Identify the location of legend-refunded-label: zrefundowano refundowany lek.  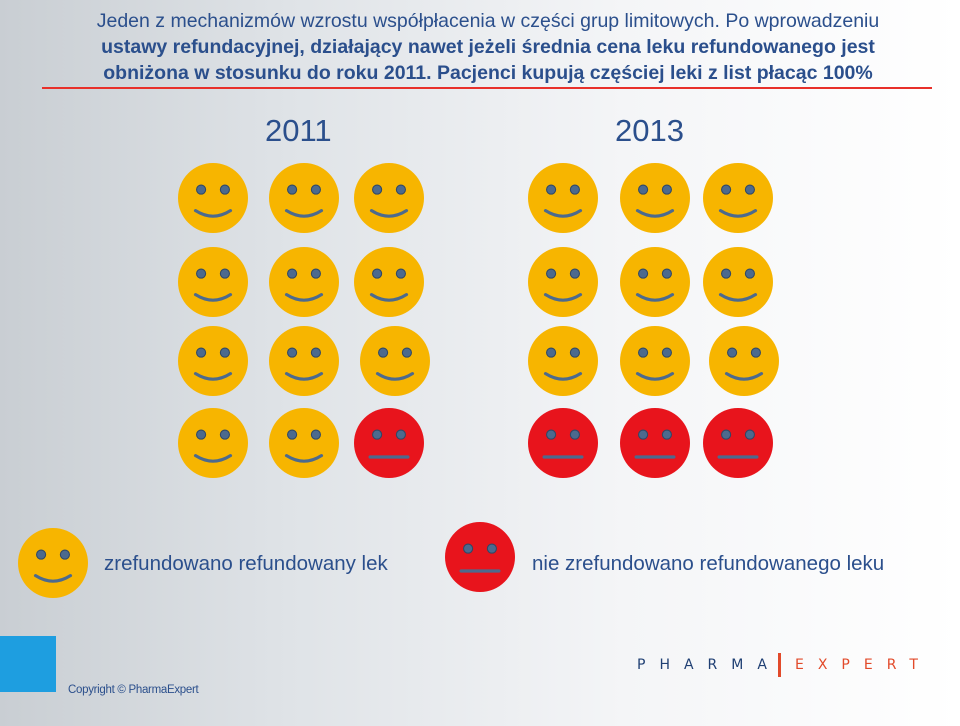
(246, 563).